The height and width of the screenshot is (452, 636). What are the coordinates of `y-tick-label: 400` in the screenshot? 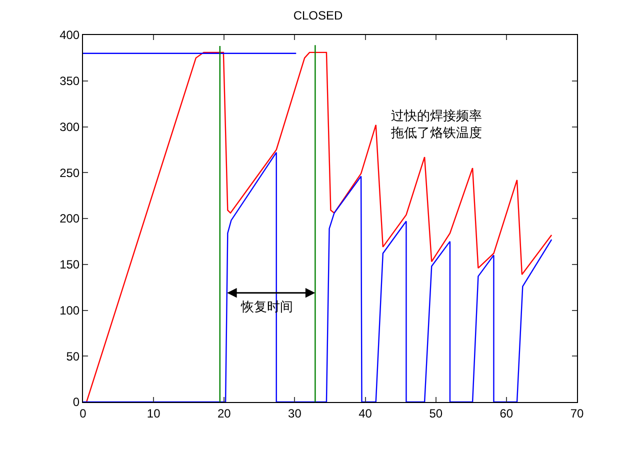 It's located at (70, 35).